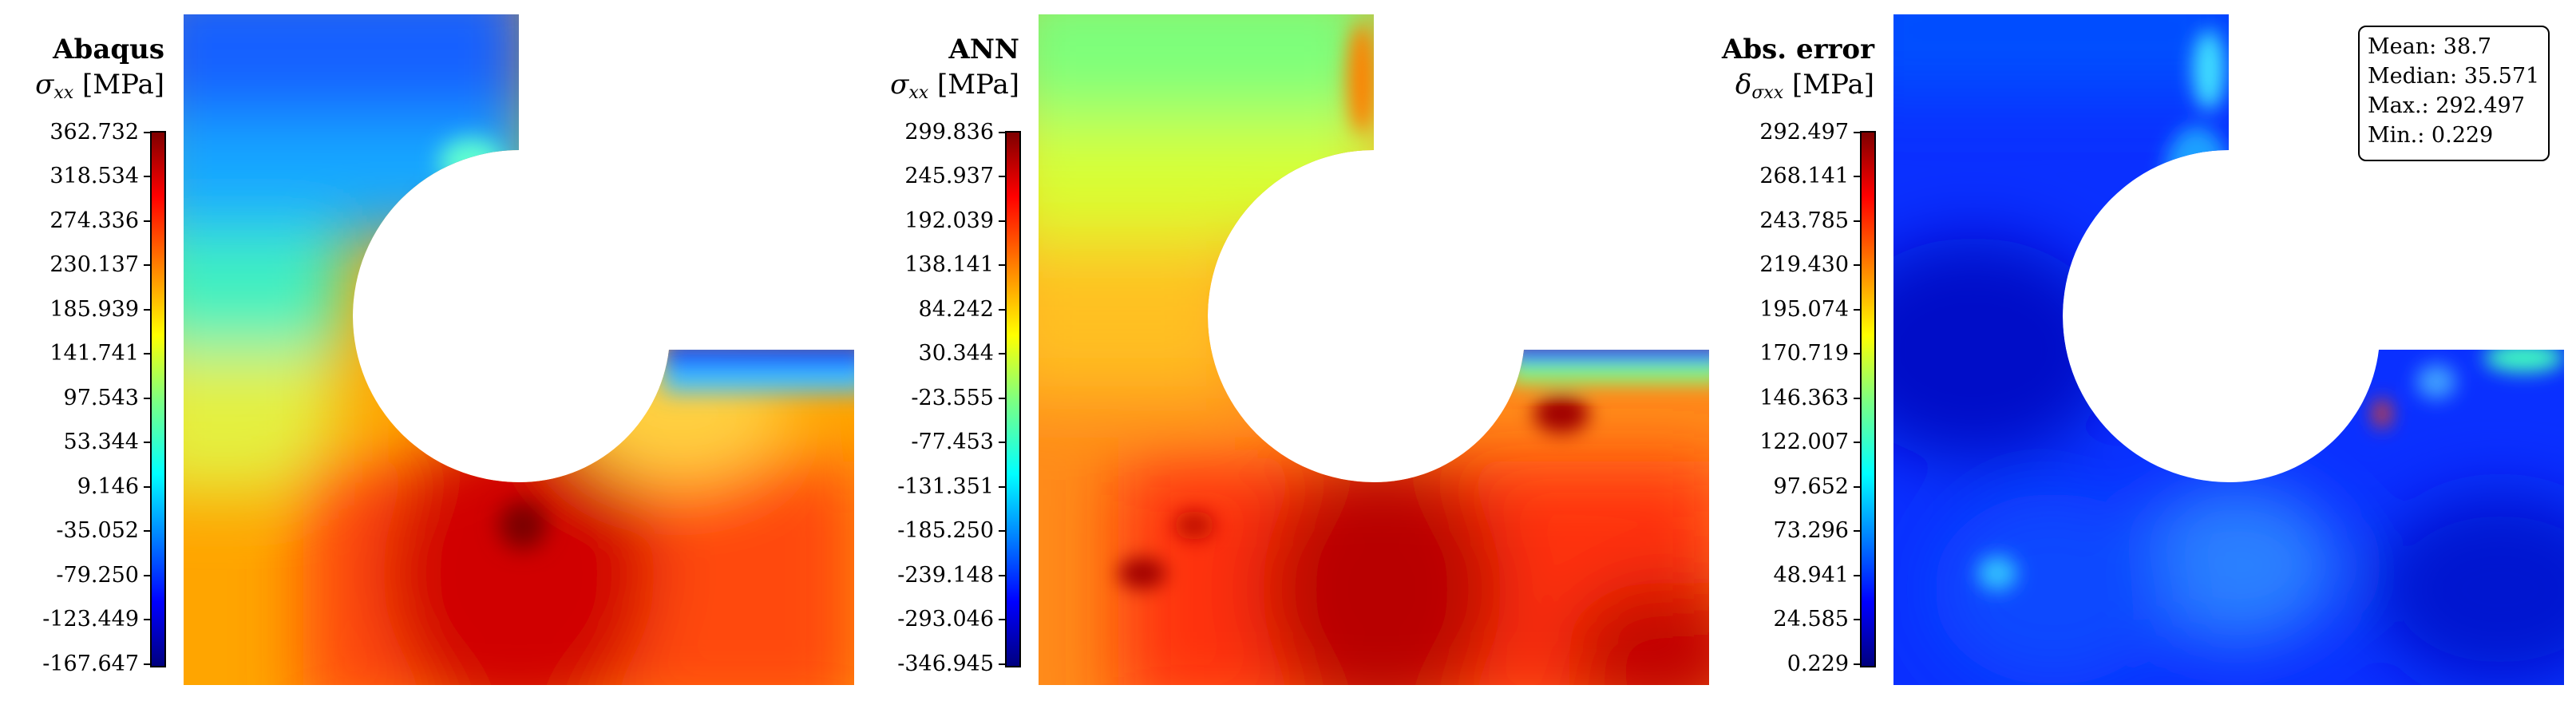  What do you see at coordinates (101, 442) in the screenshot?
I see `colorbar-tick-label: 53.344` at bounding box center [101, 442].